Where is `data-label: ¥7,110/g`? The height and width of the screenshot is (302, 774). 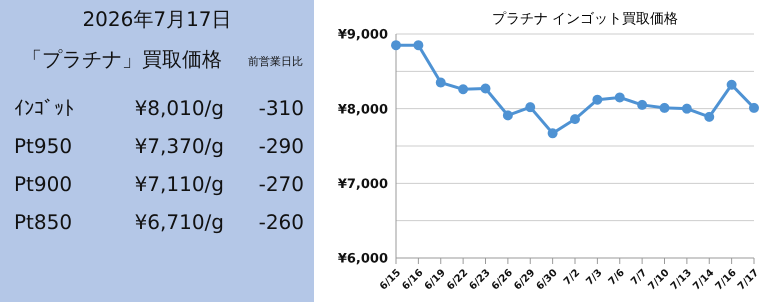
data-label: ¥7,110/g is located at coordinates (179, 184).